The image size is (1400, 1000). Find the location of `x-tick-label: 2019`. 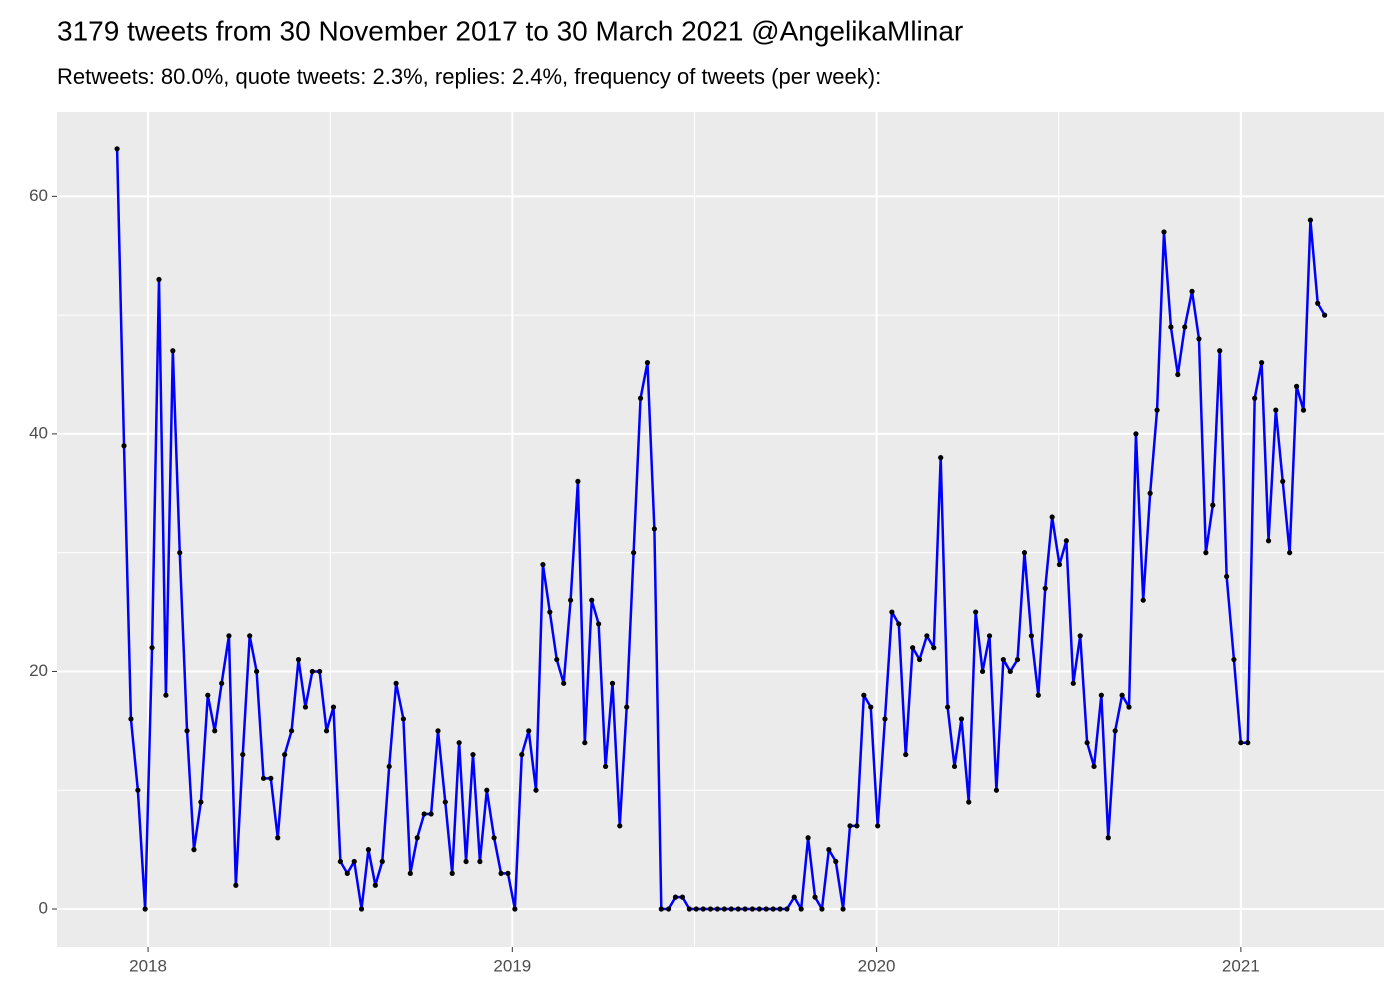

x-tick-label: 2019 is located at coordinates (512, 965).